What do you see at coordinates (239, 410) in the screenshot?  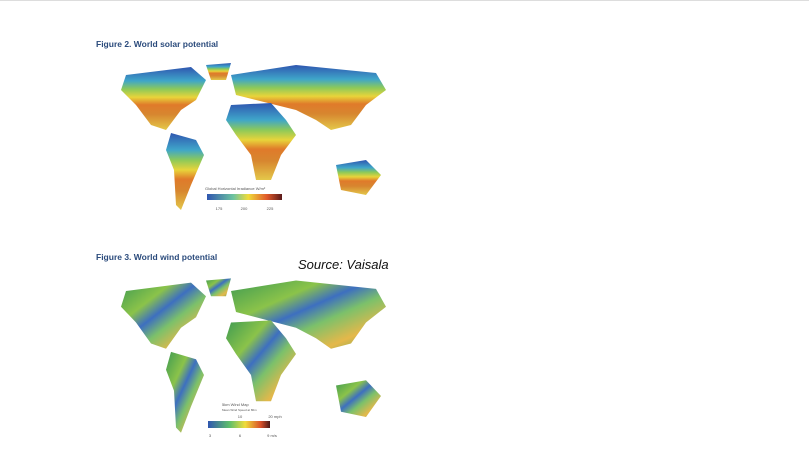 I see `legend-subtitle: Mean Wind Speed at 80m` at bounding box center [239, 410].